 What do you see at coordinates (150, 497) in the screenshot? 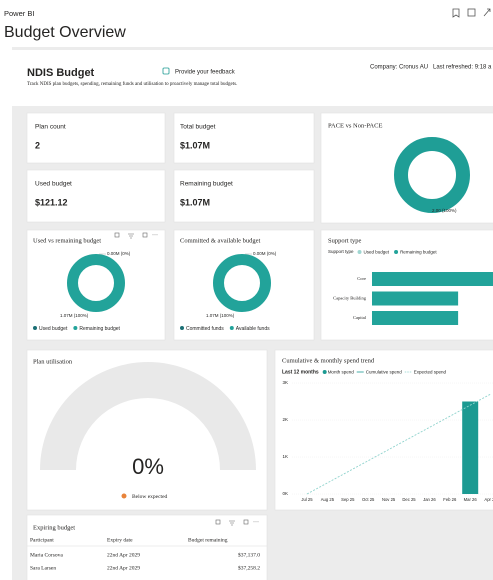
I see `legend-label: Below expected` at bounding box center [150, 497].